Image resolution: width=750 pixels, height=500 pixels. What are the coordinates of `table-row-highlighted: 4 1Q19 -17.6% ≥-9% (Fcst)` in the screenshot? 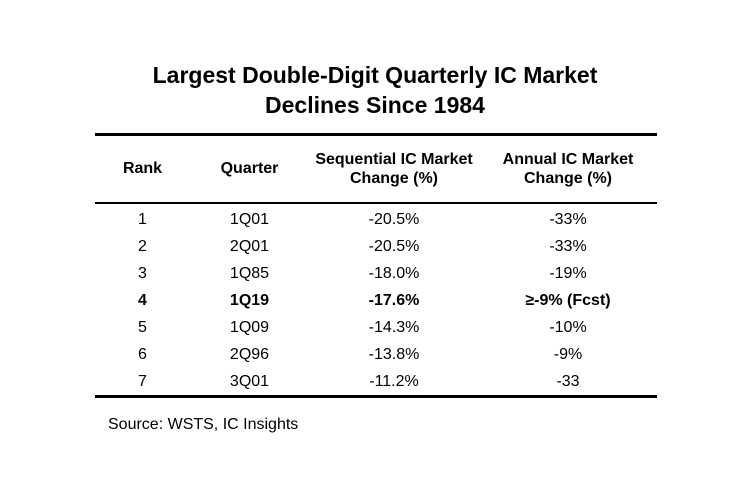 It's located at (376, 300).